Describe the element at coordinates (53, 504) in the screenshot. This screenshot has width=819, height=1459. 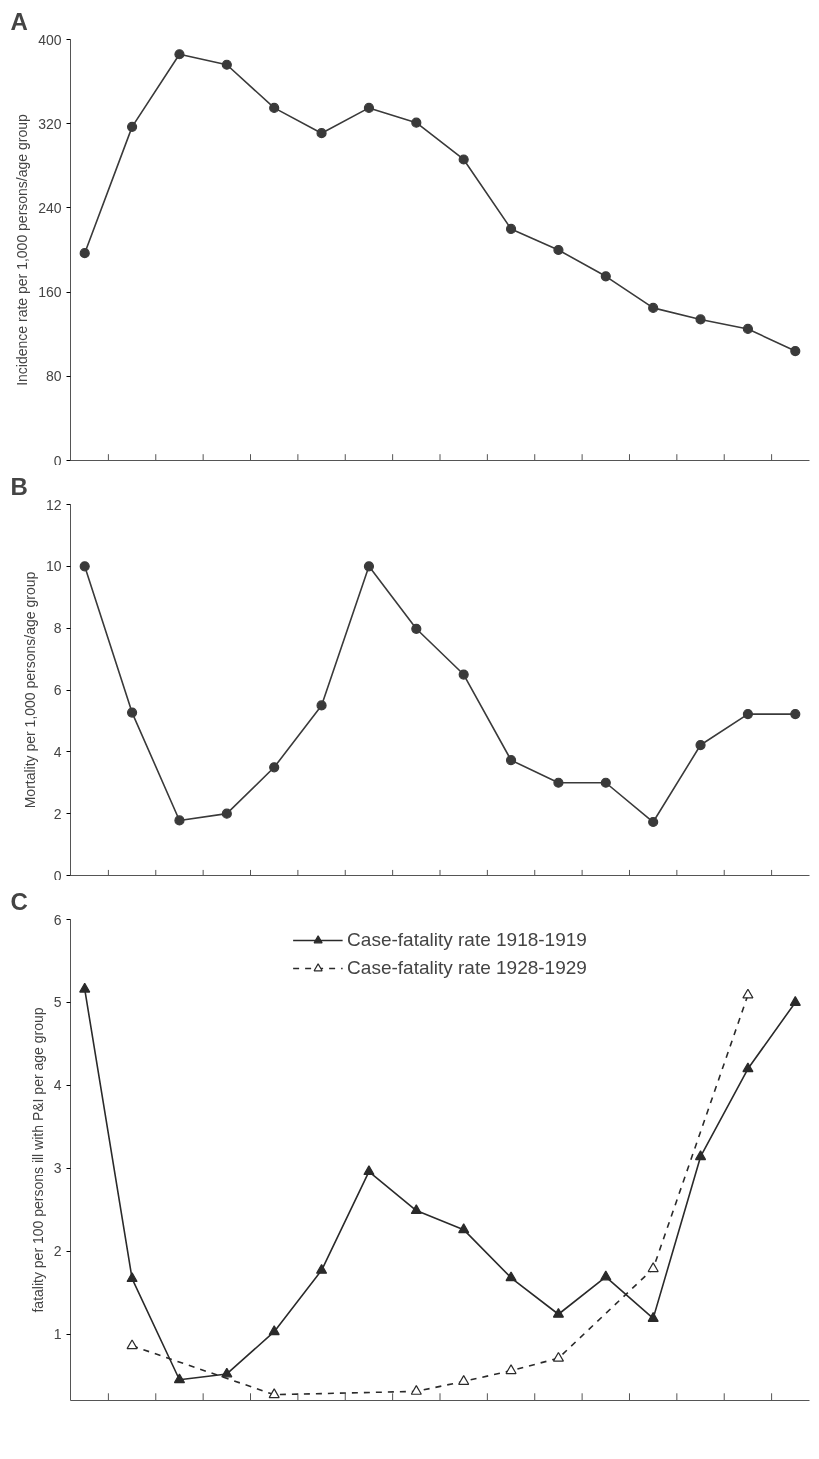
I see `y-tick-label: 12` at that location.